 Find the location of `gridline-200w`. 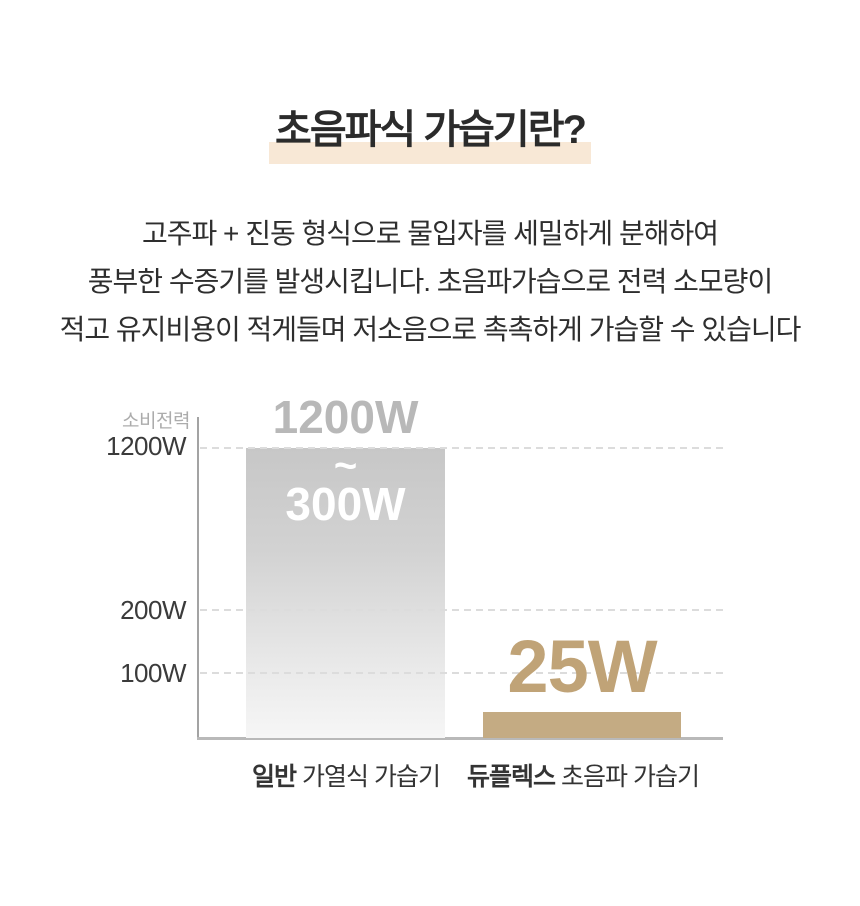

gridline-200w is located at coordinates (461, 610).